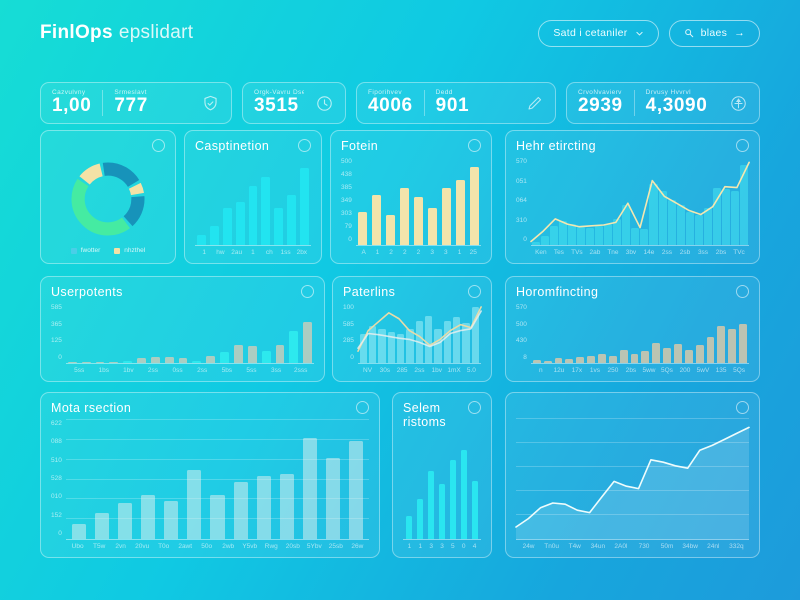 This screenshot has height=600, width=800. I want to click on card-title: Fotein, so click(360, 146).